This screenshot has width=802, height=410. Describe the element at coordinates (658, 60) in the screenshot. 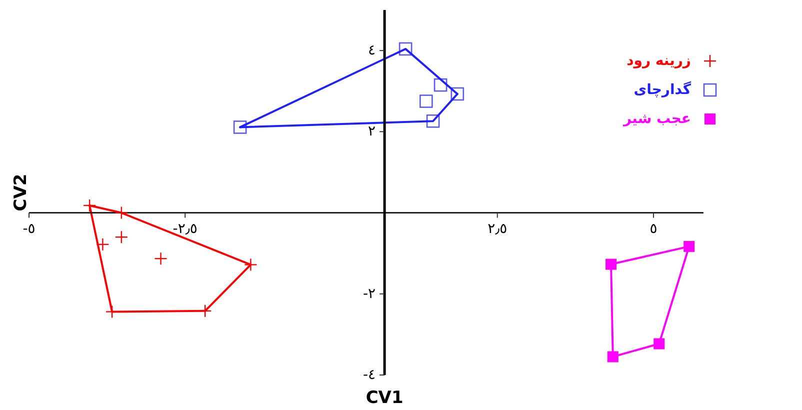

I see `legend-label: زرینه رود` at that location.